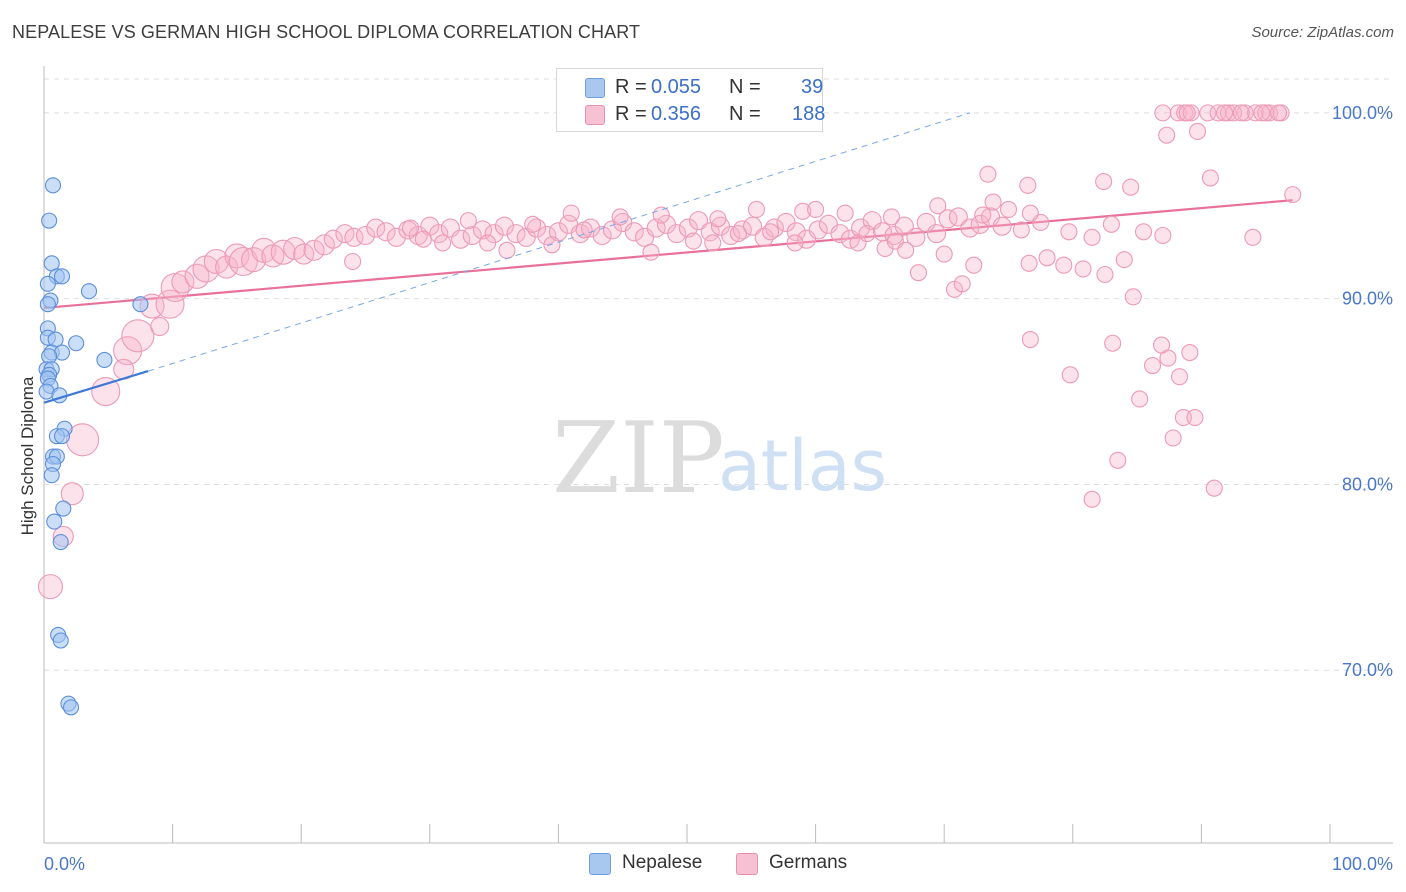 Image resolution: width=1406 pixels, height=892 pixels. I want to click on bottom-legend-swatch-nepalese, so click(600, 864).